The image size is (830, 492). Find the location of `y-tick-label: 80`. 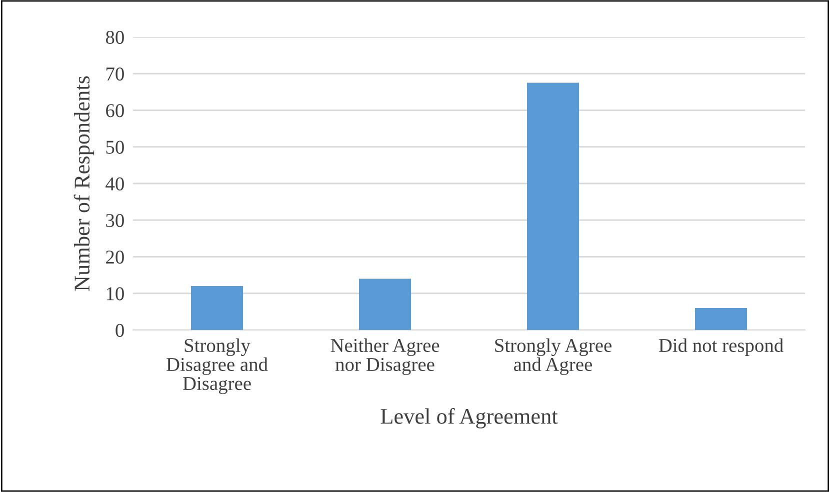

y-tick-label: 80 is located at coordinates (115, 37).